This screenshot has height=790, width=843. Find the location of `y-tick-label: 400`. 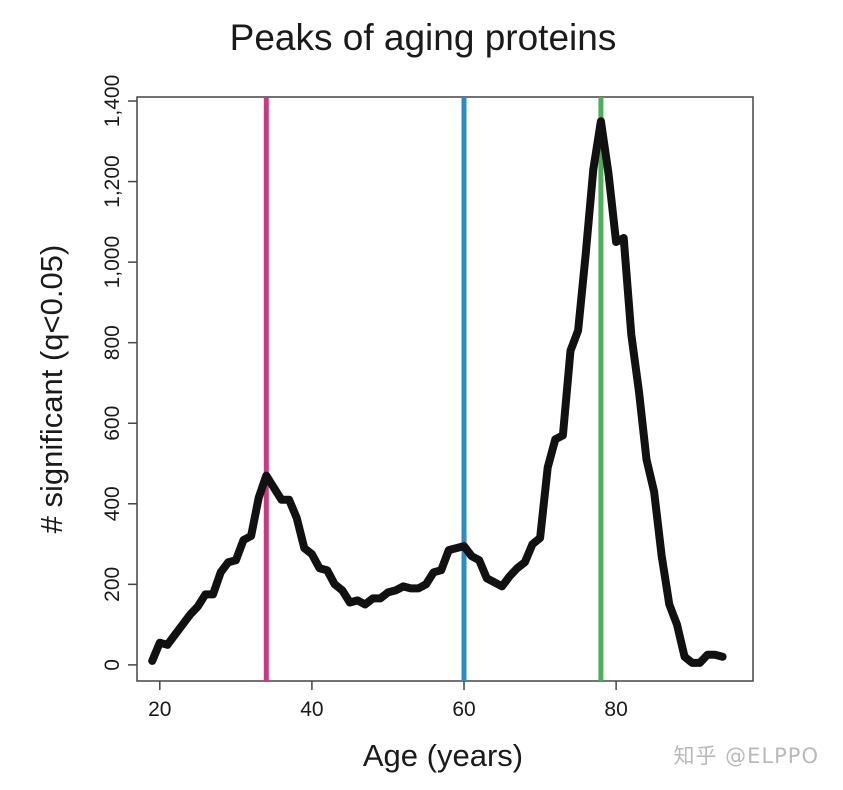

y-tick-label: 400 is located at coordinates (112, 503).